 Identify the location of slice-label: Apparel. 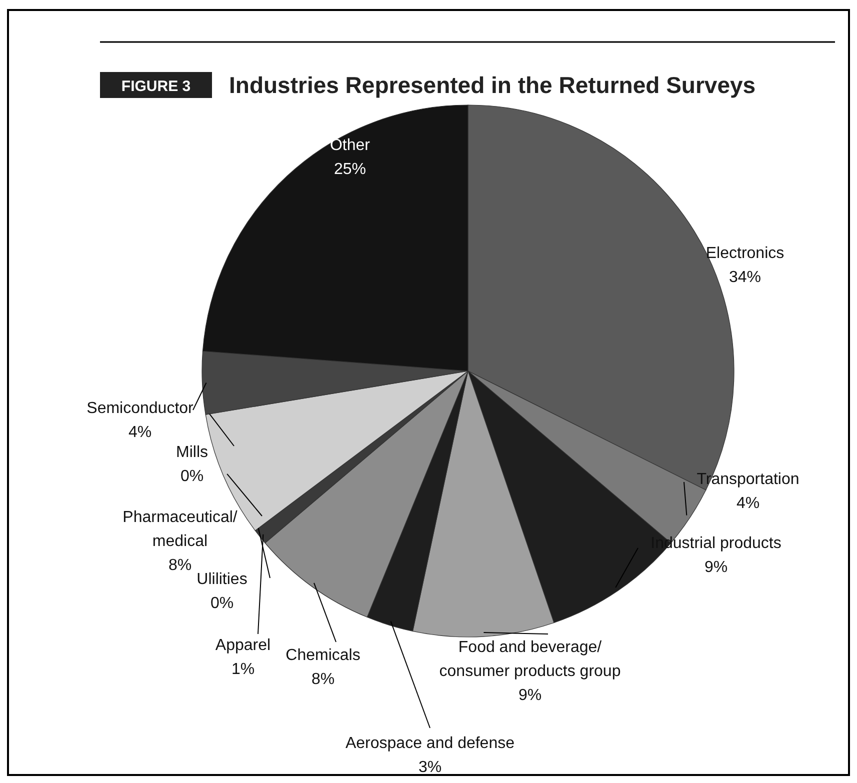
(243, 645).